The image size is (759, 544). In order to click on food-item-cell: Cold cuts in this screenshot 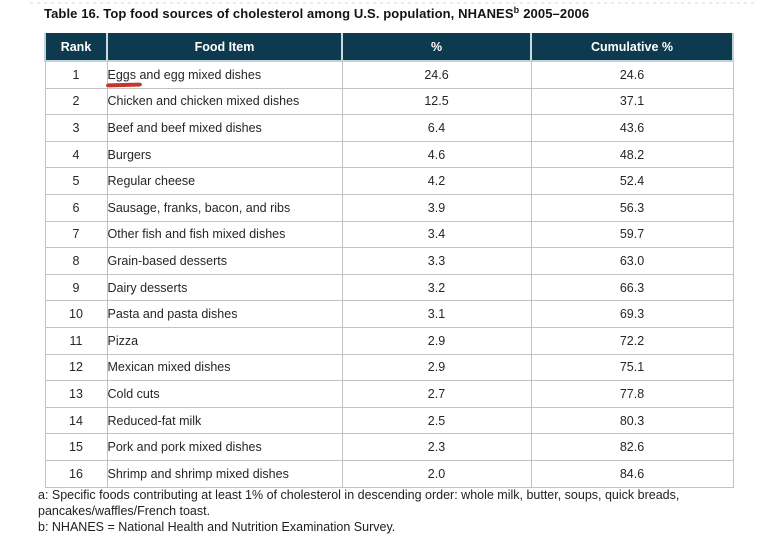, I will do `click(224, 394)`.